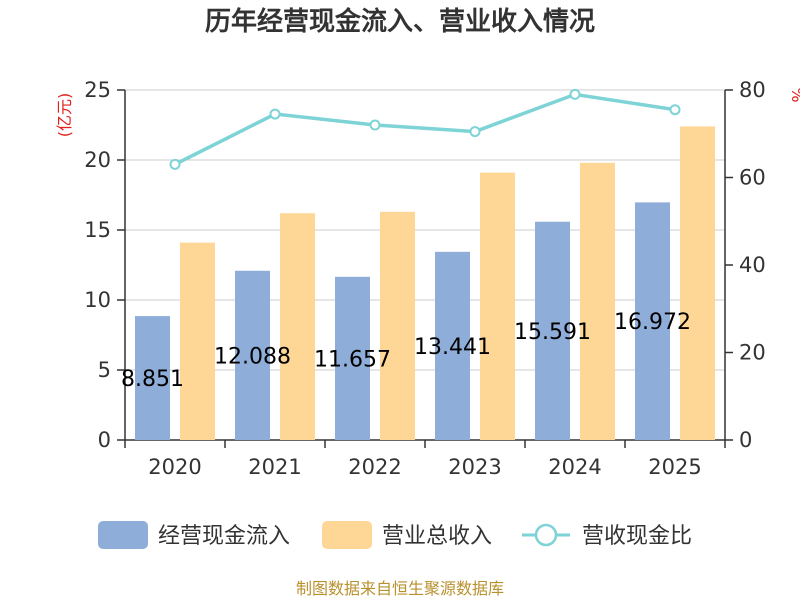 Image resolution: width=800 pixels, height=600 pixels. I want to click on y-tick-label-right: 20, so click(752, 353).